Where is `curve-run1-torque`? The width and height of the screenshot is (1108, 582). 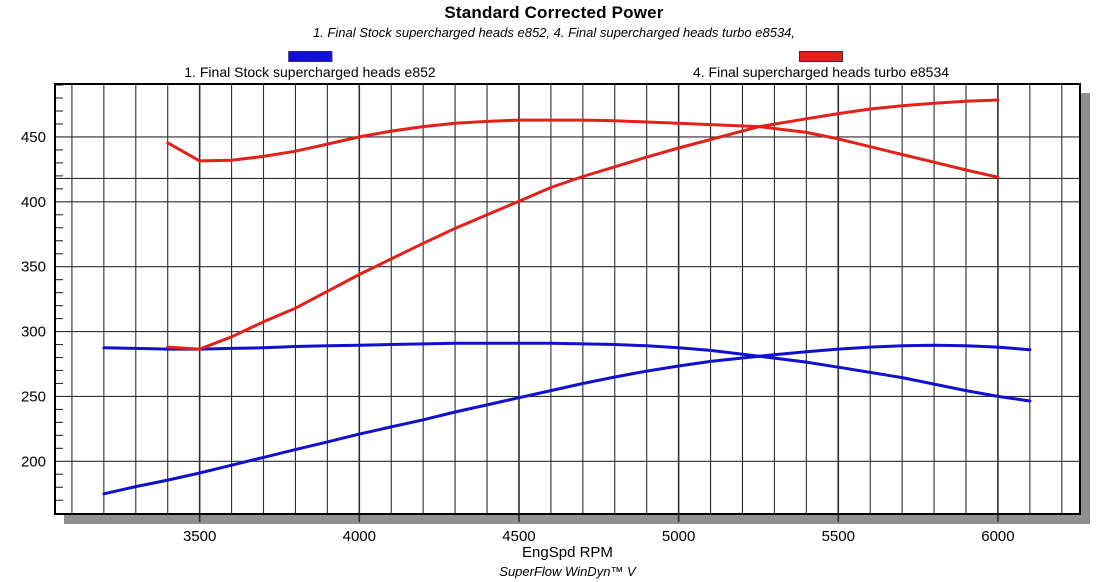 curve-run1-torque is located at coordinates (567, 372).